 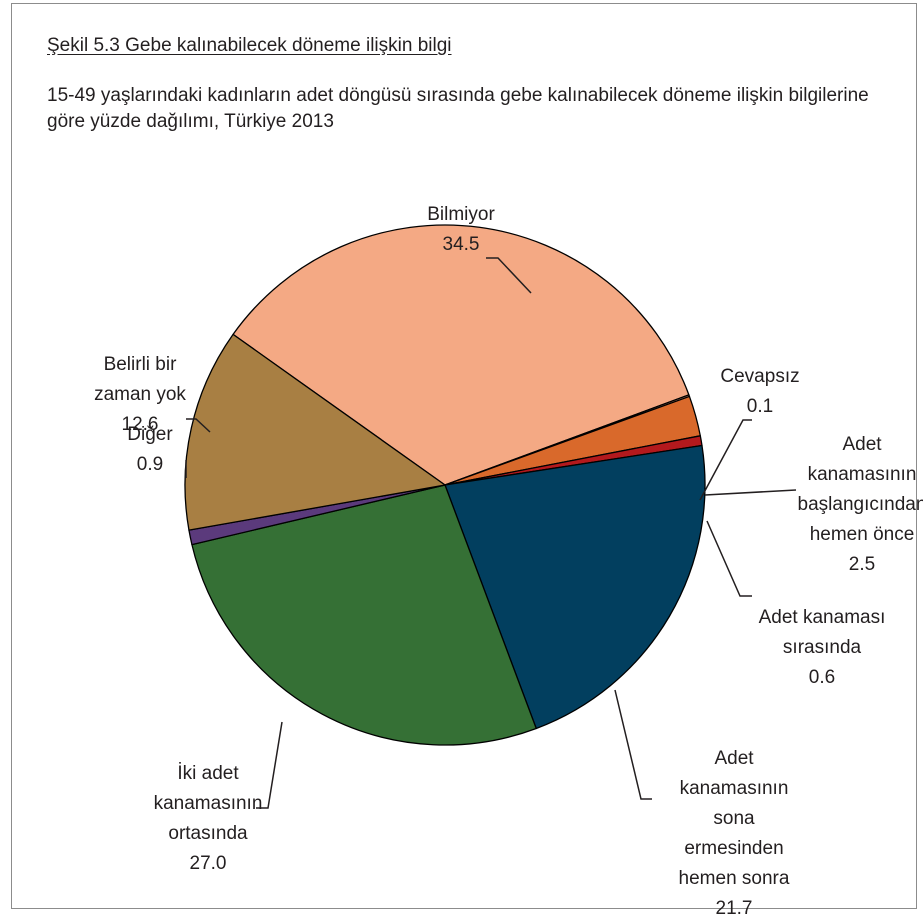 What do you see at coordinates (734, 908) in the screenshot?
I see `slice-label-4-line-5: 21.7` at bounding box center [734, 908].